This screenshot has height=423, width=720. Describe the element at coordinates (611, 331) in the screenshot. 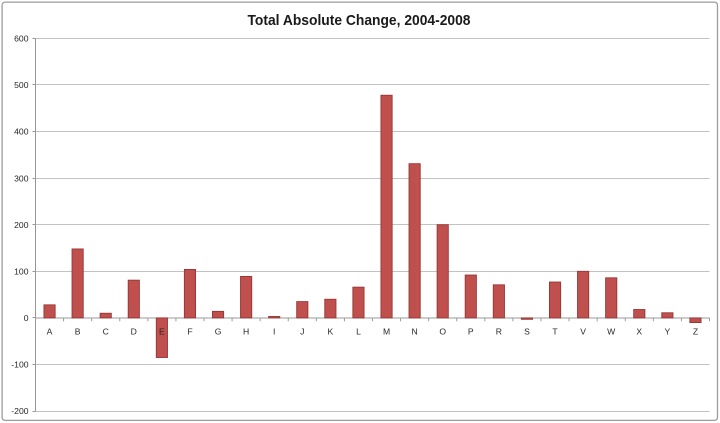

I see `svg-text: W` at that location.